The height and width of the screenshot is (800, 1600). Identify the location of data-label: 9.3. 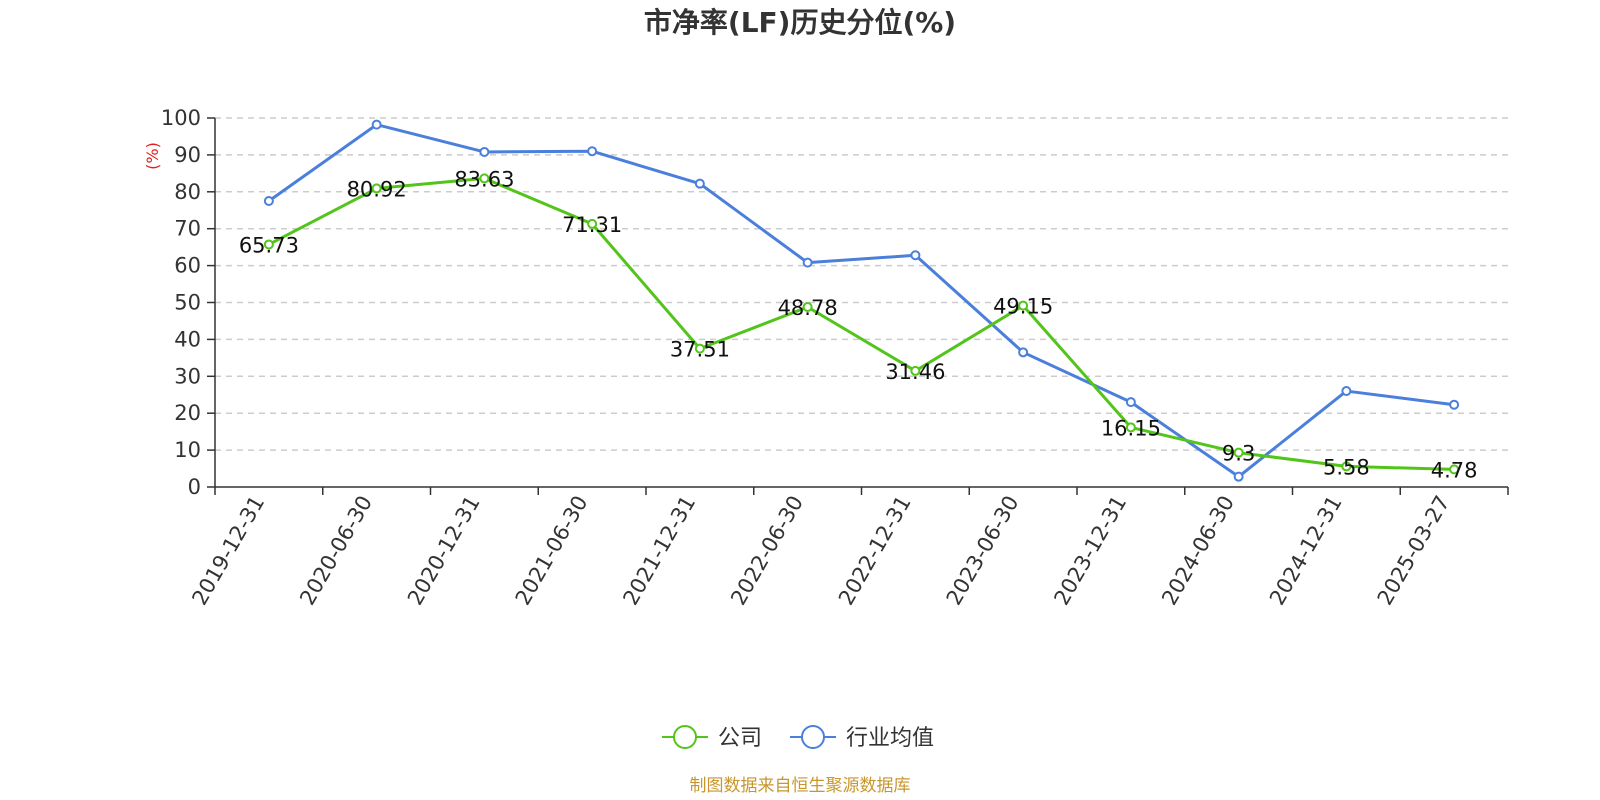
(1238, 454).